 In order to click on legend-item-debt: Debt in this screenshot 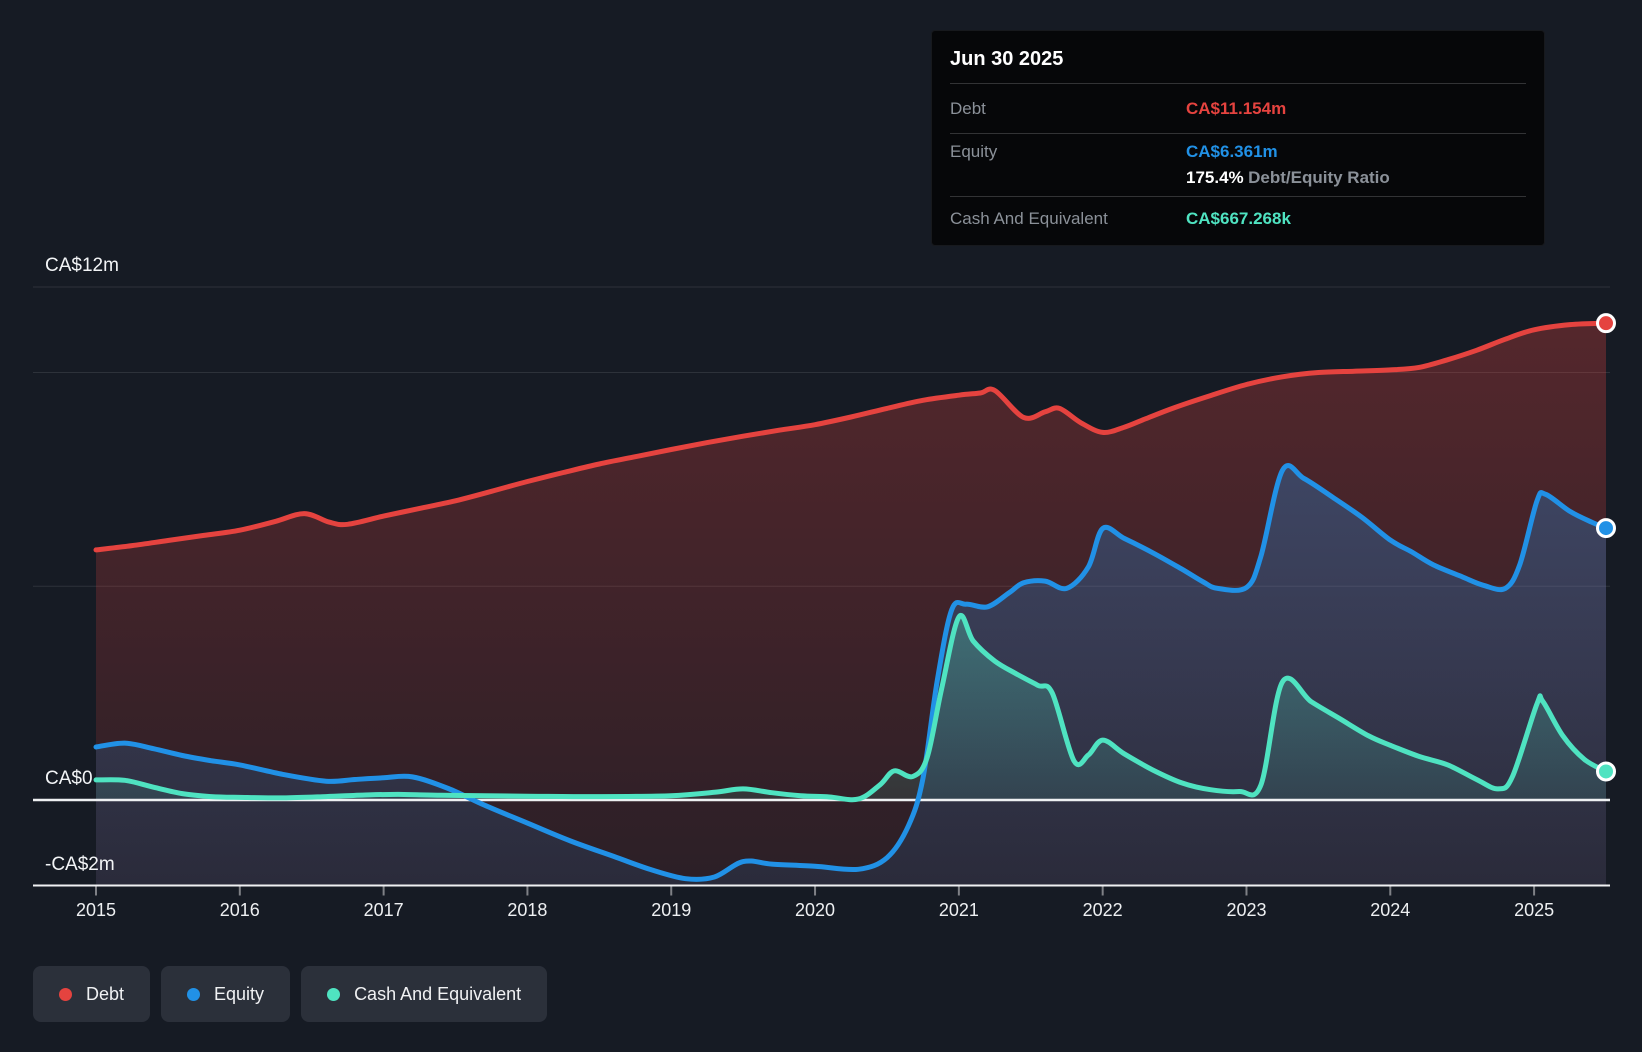, I will do `click(92, 994)`.